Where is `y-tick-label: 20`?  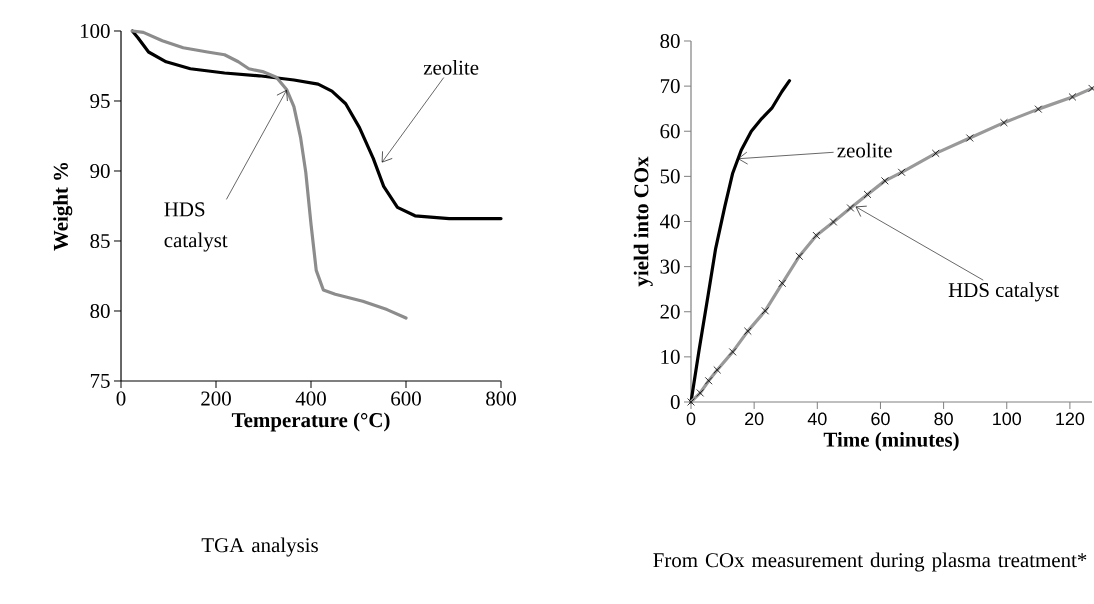 y-tick-label: 20 is located at coordinates (670, 311).